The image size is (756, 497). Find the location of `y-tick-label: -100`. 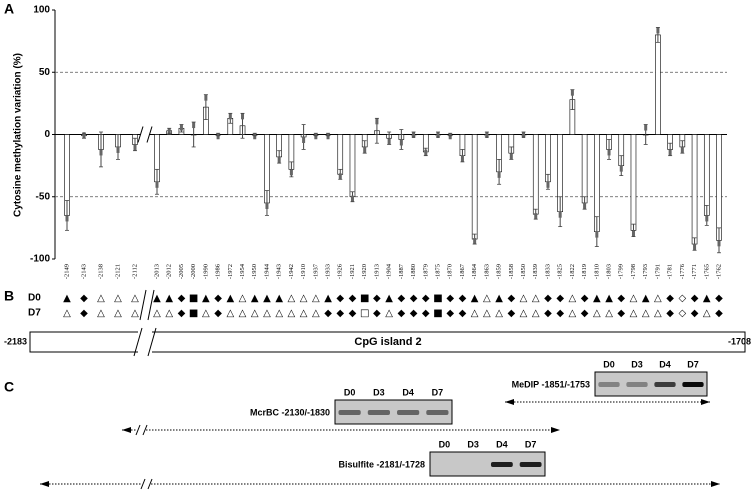

y-tick-label: -100 is located at coordinates (40, 259).